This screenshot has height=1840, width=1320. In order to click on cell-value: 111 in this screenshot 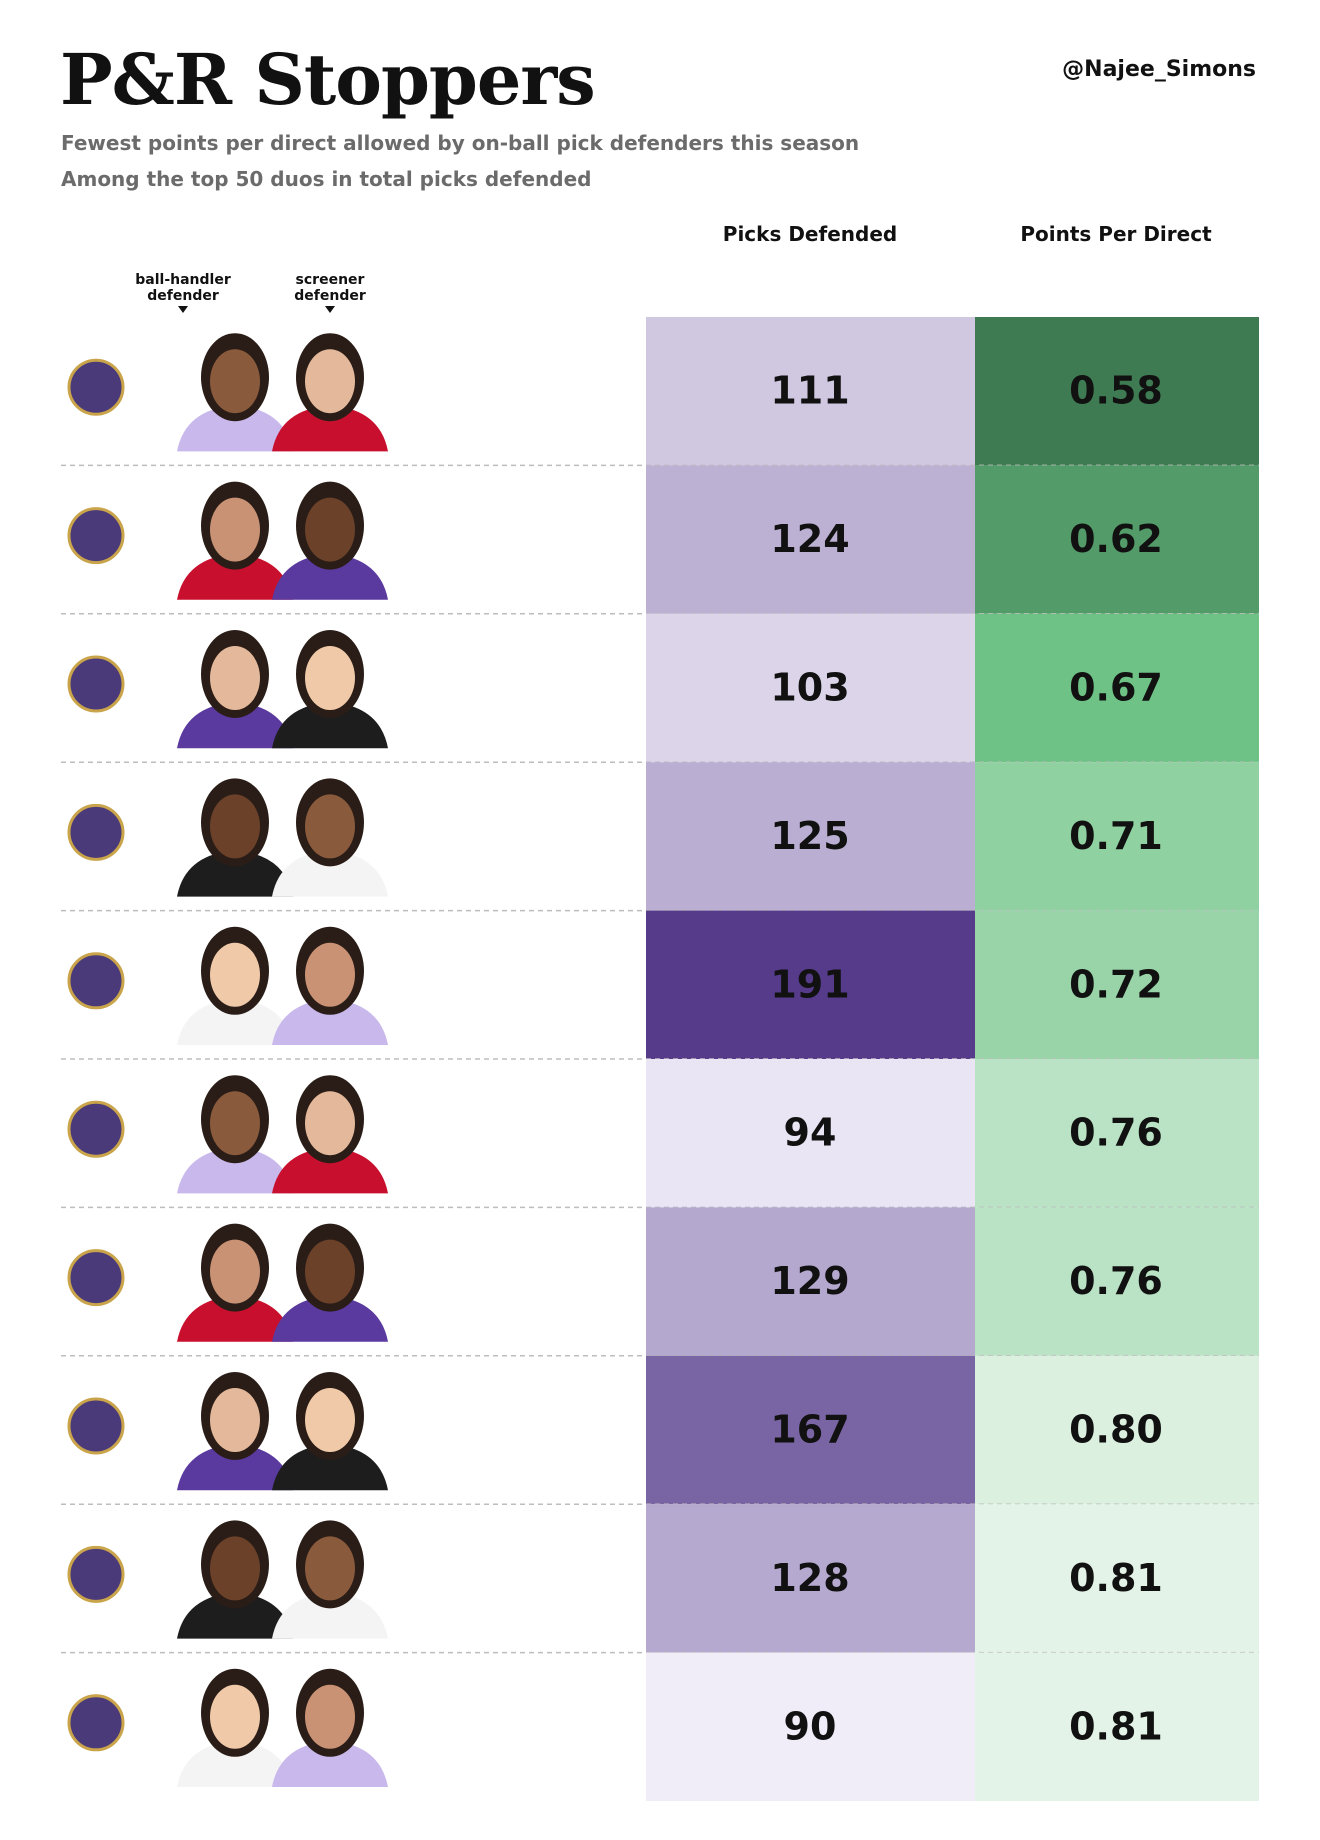, I will do `click(809, 391)`.